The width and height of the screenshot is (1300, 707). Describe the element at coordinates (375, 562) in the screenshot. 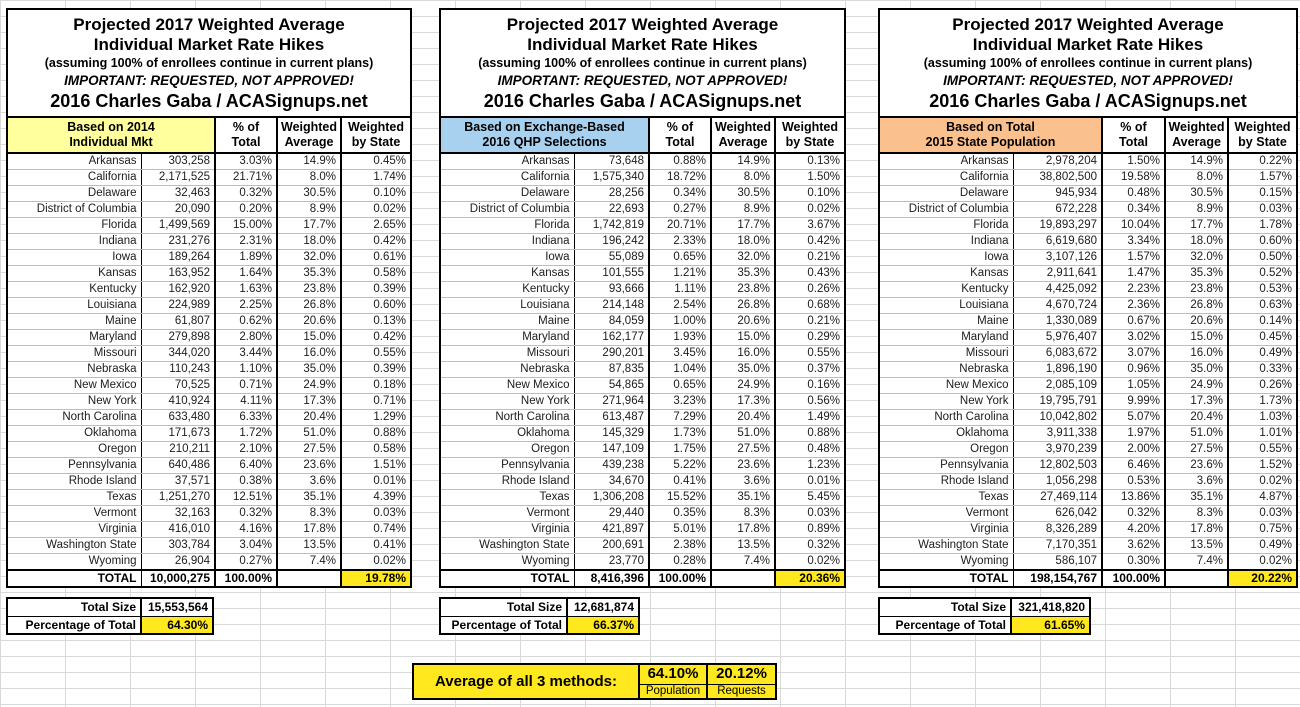

I see `weighted-by-state-cell: 0.02%` at that location.